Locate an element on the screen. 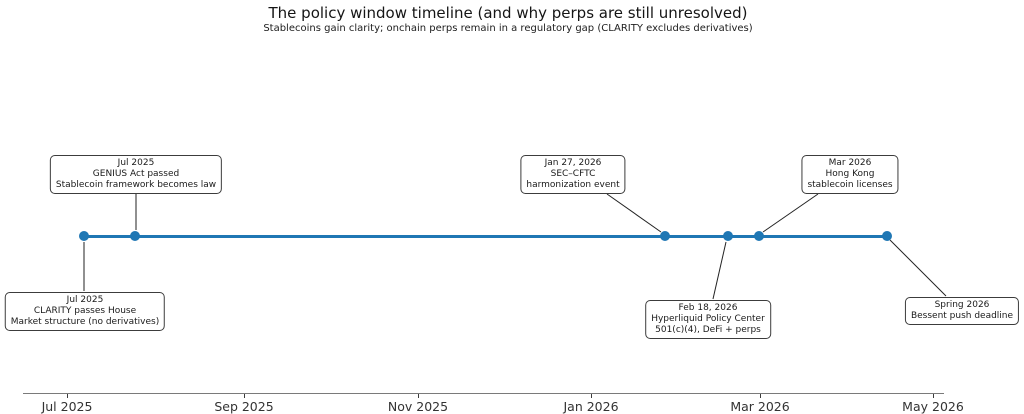  x-tick-label: Jul 2025 is located at coordinates (67, 406).